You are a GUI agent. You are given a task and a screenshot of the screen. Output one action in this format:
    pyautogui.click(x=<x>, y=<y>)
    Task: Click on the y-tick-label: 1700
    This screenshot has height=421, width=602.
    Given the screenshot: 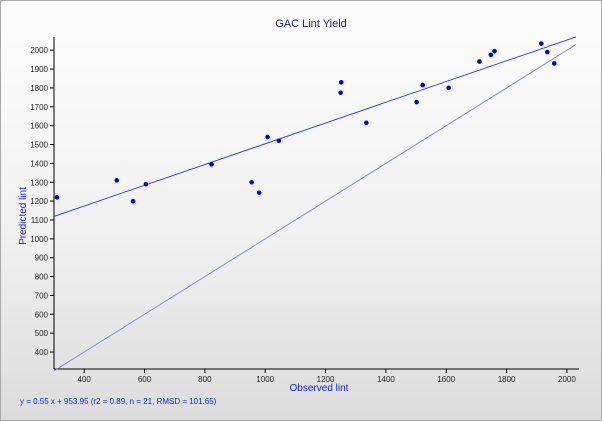 What is the action you would take?
    pyautogui.click(x=39, y=107)
    